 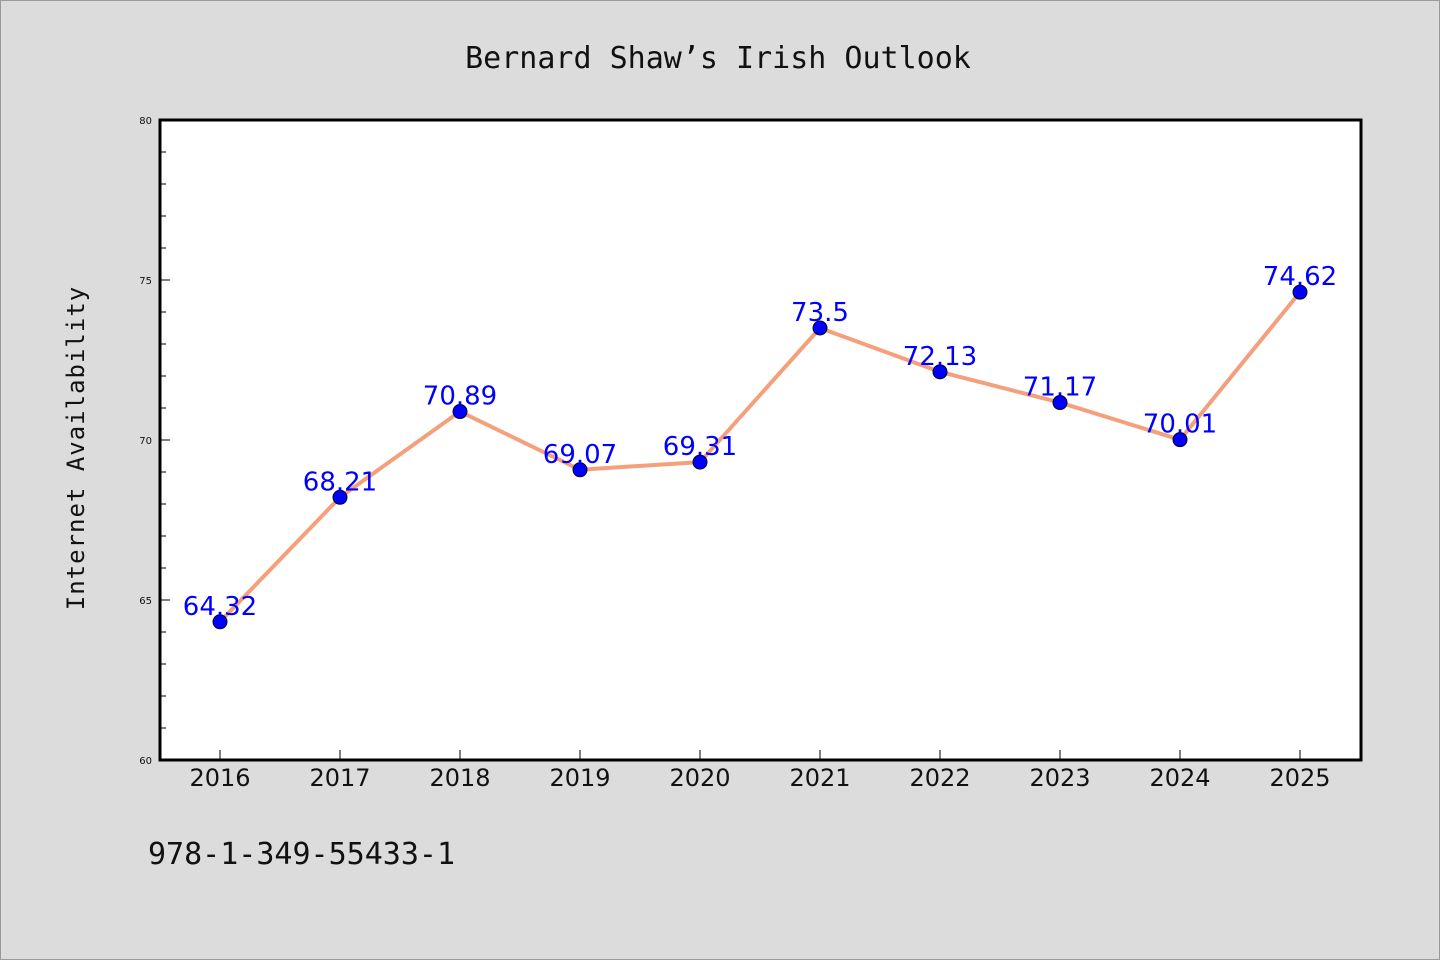 What do you see at coordinates (760, 771) in the screenshot?
I see `x-axis-ticks: 2016 2017 2018 2019 2020 2021 2022 2023 2024 2025` at bounding box center [760, 771].